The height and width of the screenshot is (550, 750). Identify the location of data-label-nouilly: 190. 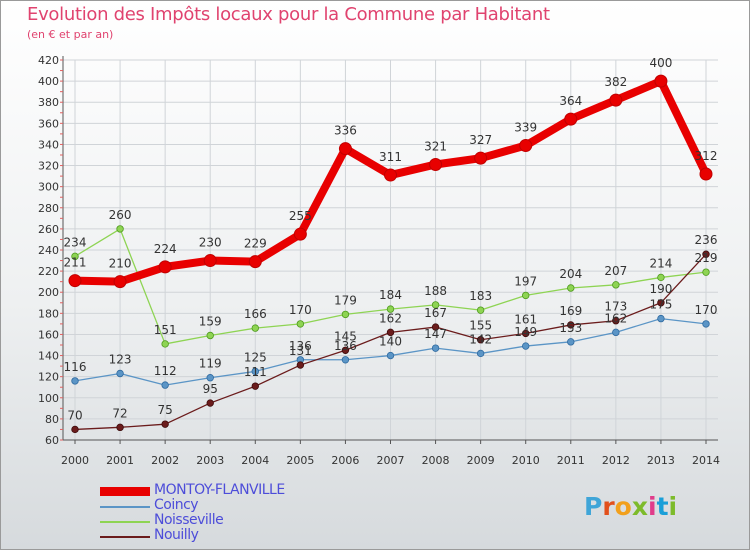
(660, 289).